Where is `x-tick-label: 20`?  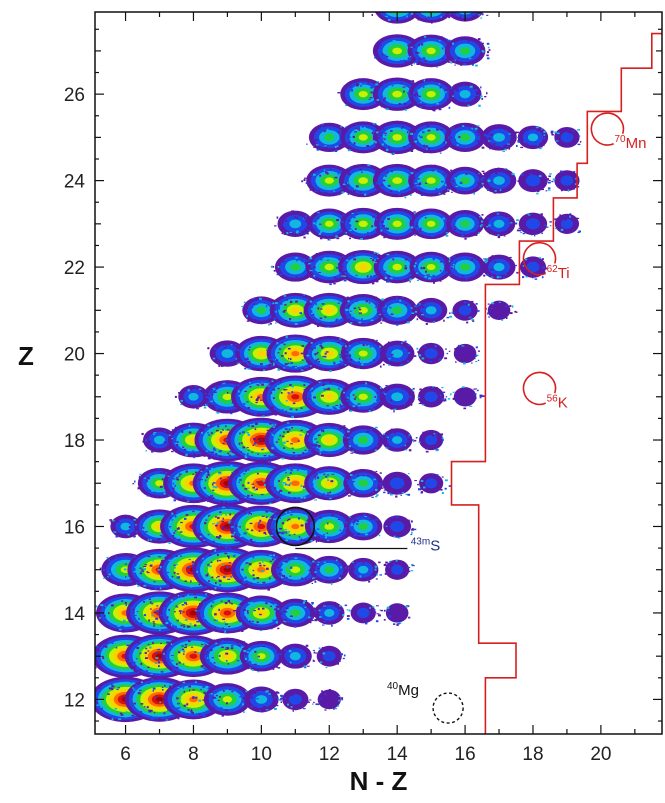
x-tick-label: 20 is located at coordinates (600, 754).